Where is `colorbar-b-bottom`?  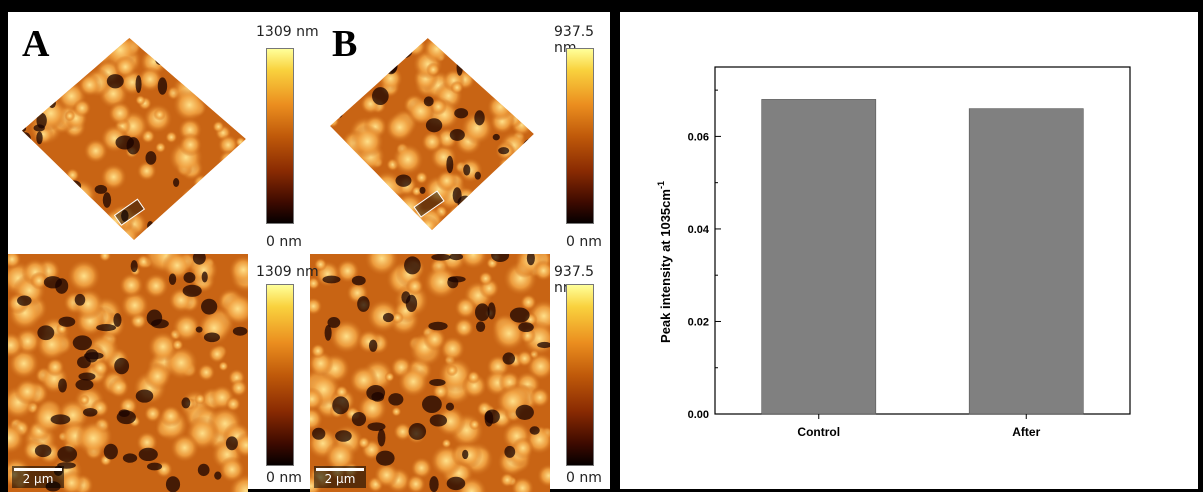 colorbar-b-bottom is located at coordinates (580, 375).